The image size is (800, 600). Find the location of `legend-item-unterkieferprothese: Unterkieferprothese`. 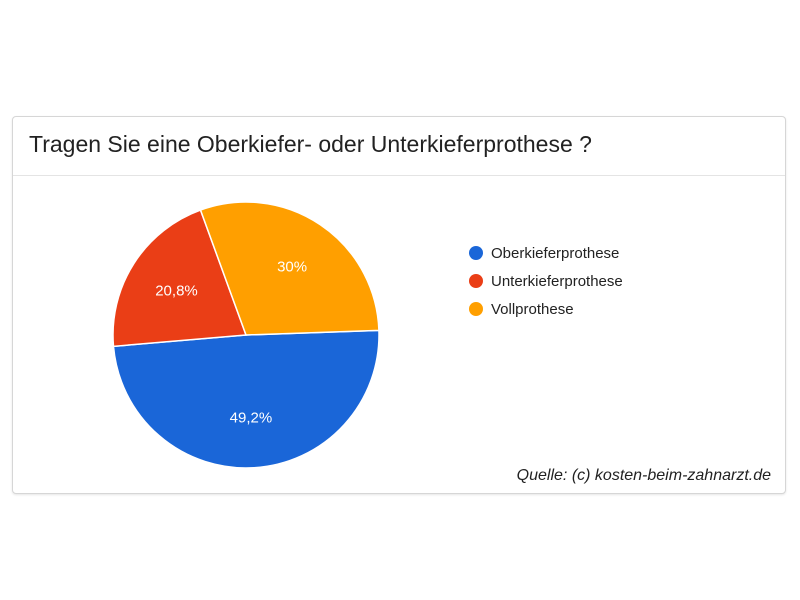

legend-item-unterkieferprothese: Unterkieferprothese is located at coordinates (546, 281).